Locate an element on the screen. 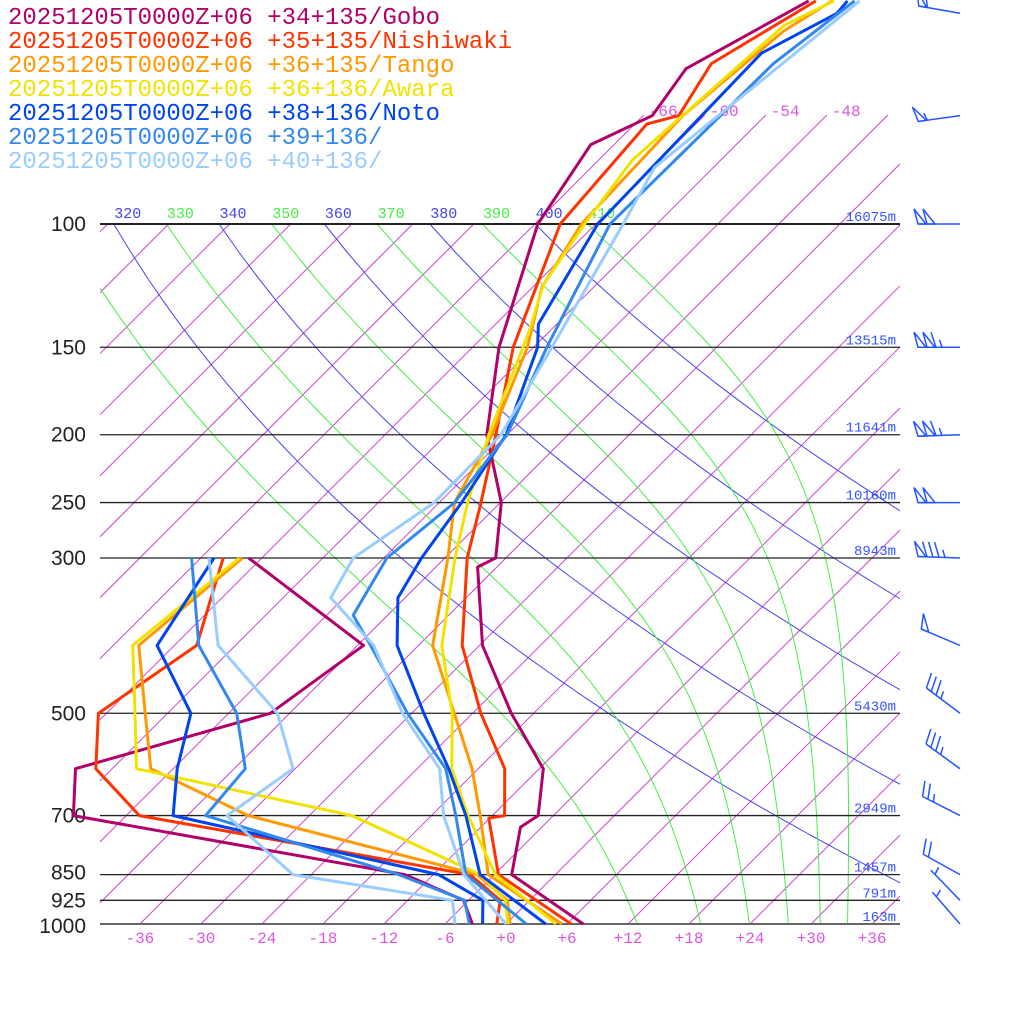 This screenshot has width=1024, height=1024. pressure-label: 300 is located at coordinates (68, 558).